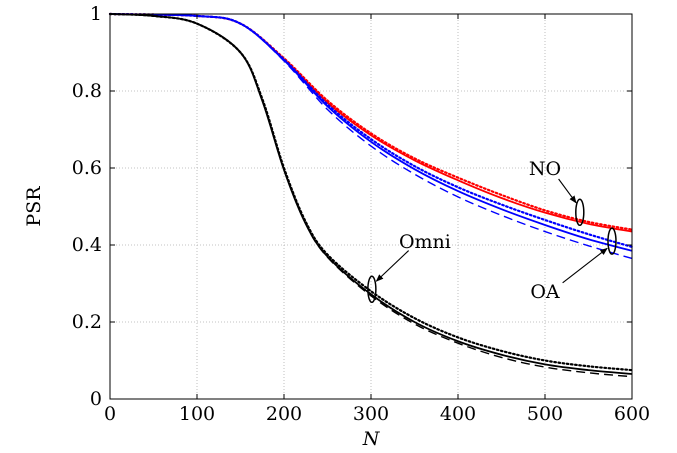 This screenshot has height=453, width=677. What do you see at coordinates (87, 91) in the screenshot?
I see `y-tick-label: 0.8` at bounding box center [87, 91].